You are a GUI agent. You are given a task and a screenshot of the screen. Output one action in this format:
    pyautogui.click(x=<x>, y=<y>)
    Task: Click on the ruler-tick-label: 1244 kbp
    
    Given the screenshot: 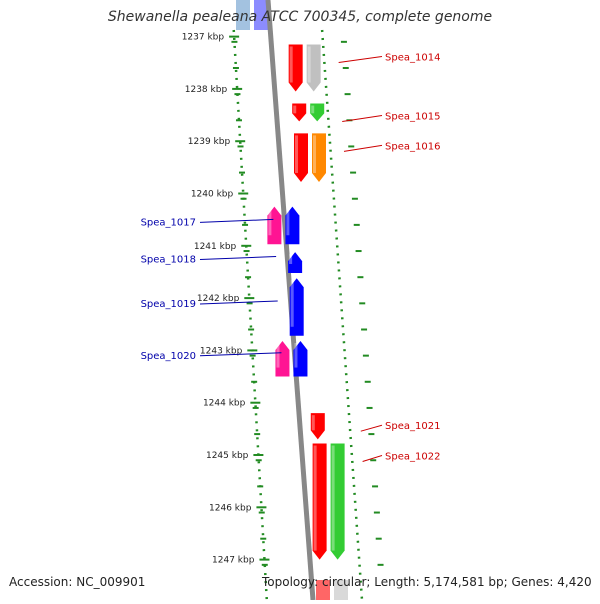 What is the action you would take?
    pyautogui.click(x=224, y=404)
    